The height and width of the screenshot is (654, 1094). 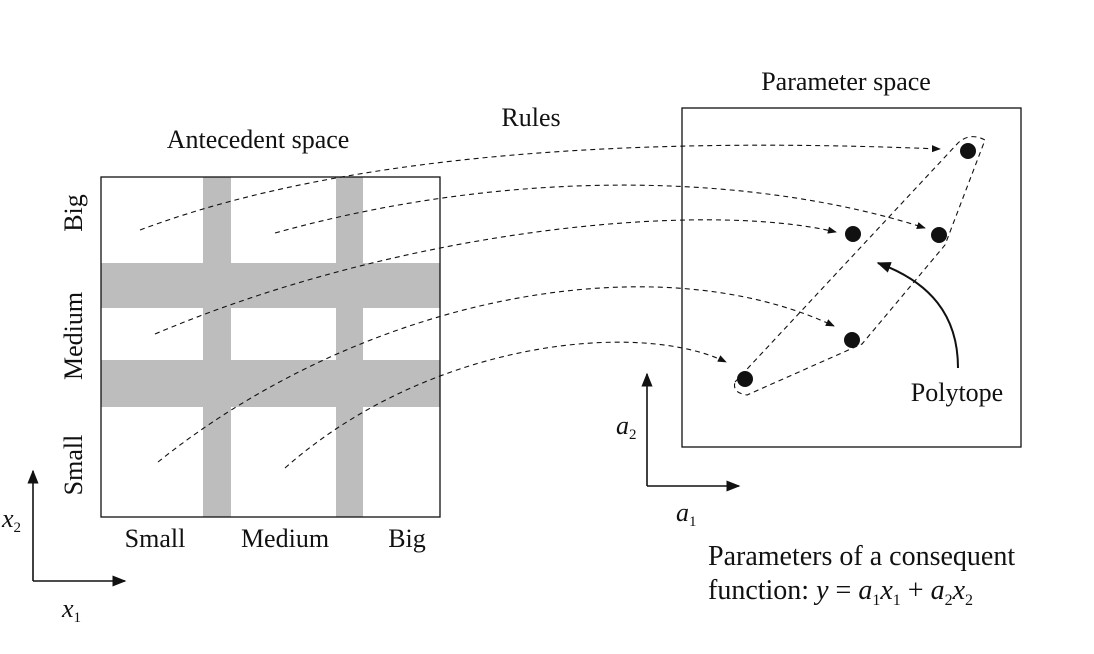 What do you see at coordinates (821, 590) in the screenshot?
I see `equation-token: y` at bounding box center [821, 590].